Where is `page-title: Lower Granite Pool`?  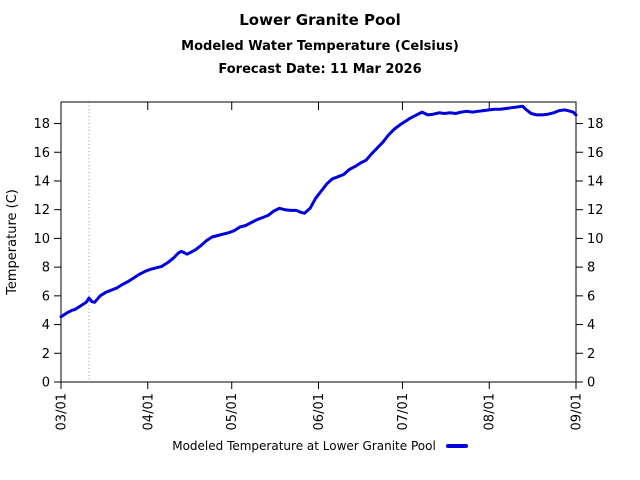
page-title: Lower Granite Pool is located at coordinates (320, 20).